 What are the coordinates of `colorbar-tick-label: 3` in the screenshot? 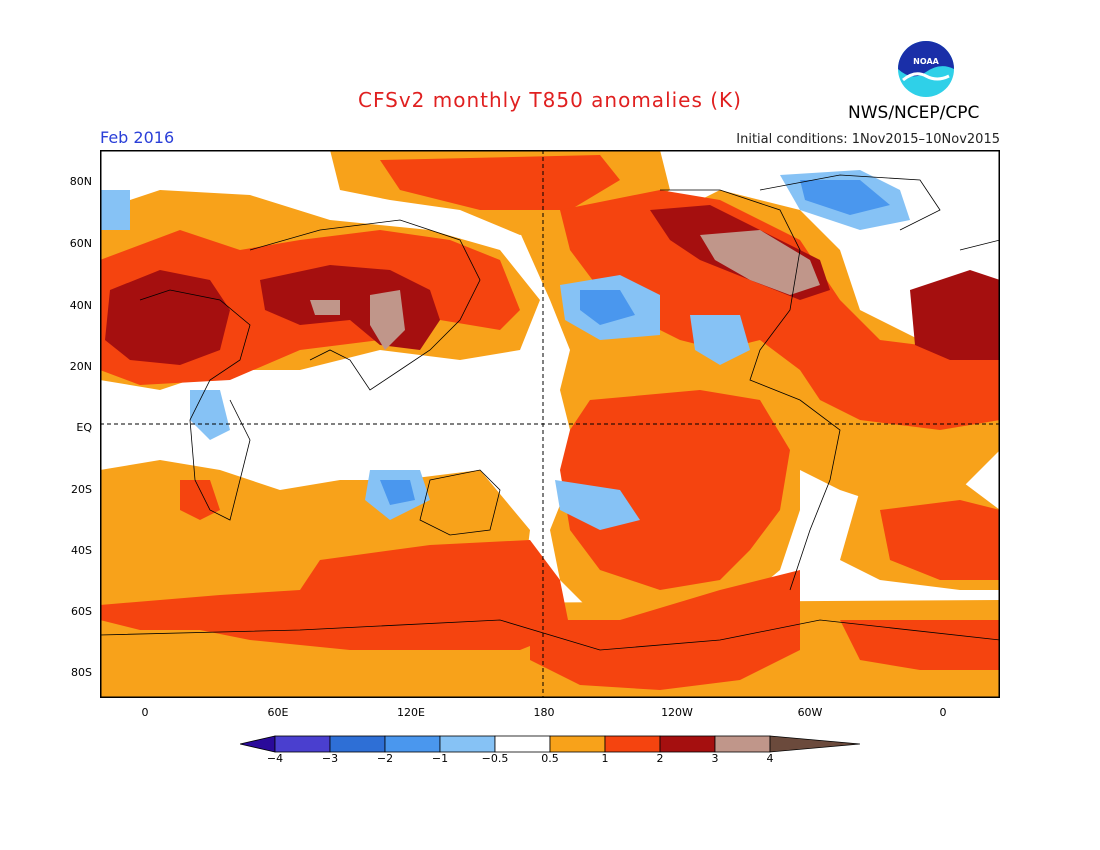 It's located at (715, 758).